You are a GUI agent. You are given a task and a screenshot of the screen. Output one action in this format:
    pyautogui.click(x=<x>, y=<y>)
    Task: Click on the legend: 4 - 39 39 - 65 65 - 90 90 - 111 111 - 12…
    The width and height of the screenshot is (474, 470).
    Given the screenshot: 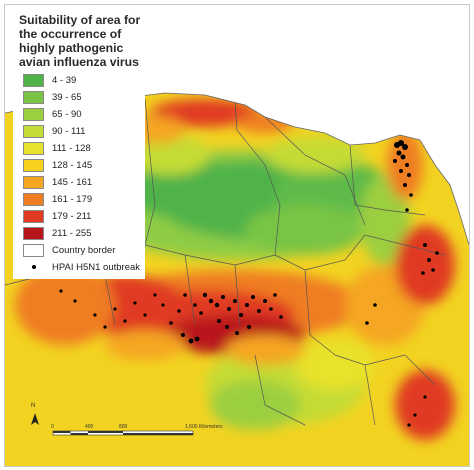 What is the action you would take?
    pyautogui.click(x=79, y=176)
    